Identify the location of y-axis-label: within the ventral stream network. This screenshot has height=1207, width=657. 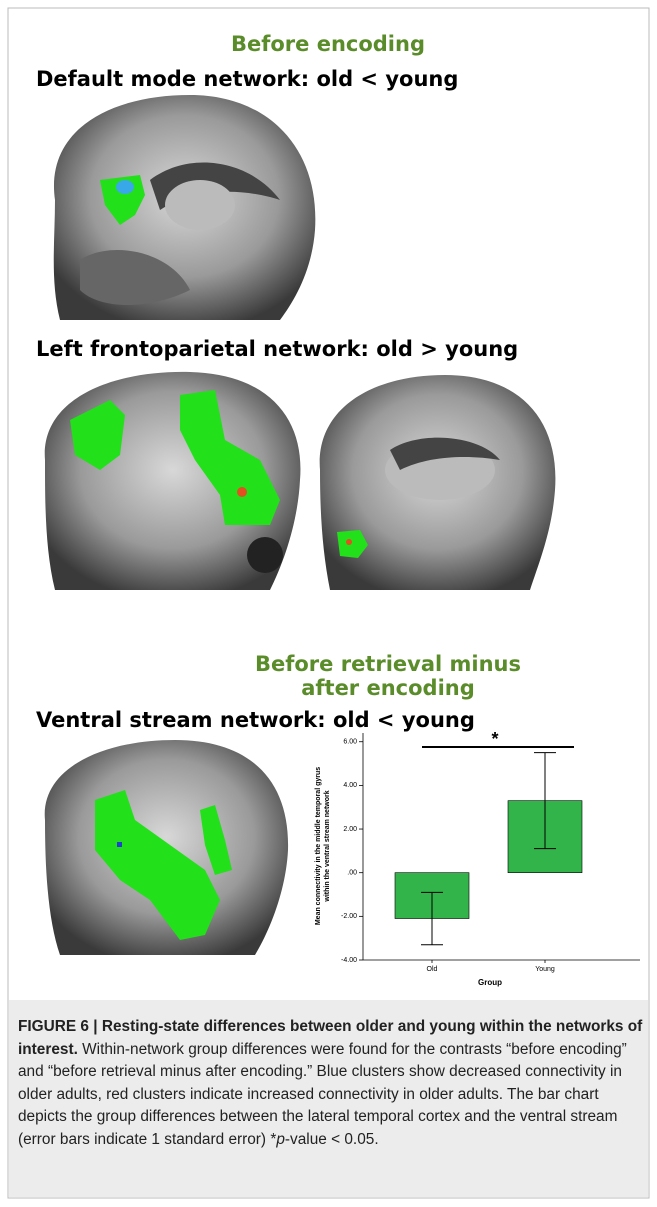
(327, 846).